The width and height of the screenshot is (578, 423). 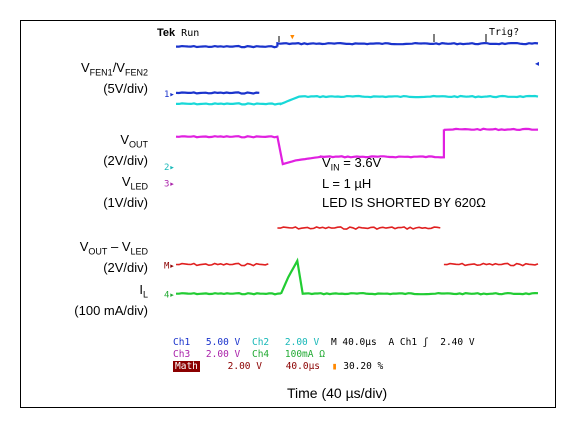 What do you see at coordinates (114, 69) in the screenshot?
I see `label-vfen-name: VFEN1/VFEN2` at bounding box center [114, 69].